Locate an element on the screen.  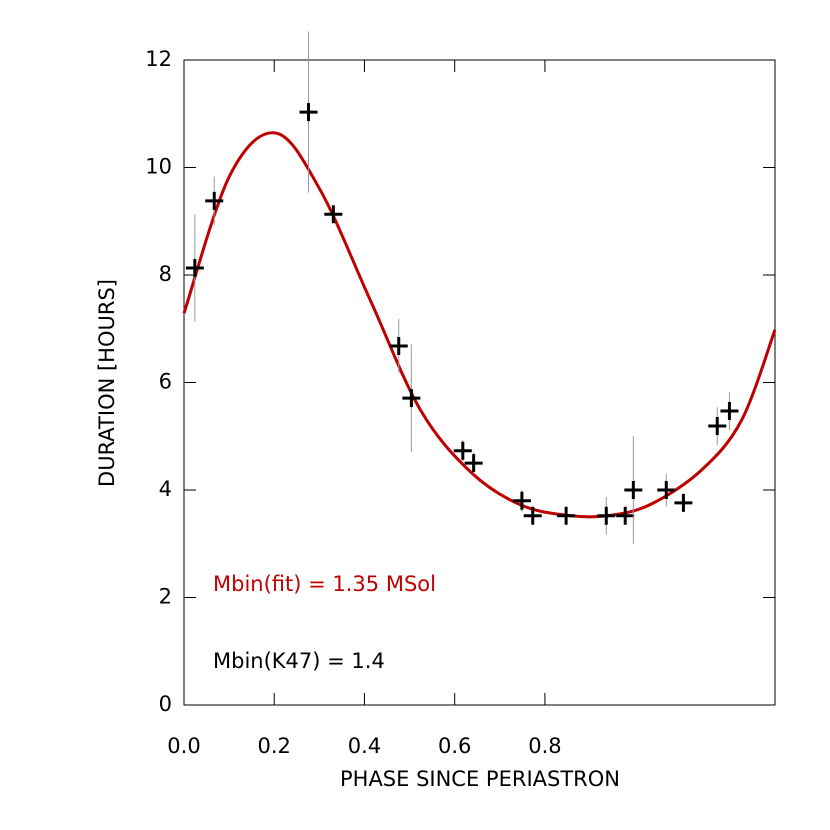
x-tick-label: 0.0 is located at coordinates (183, 746).